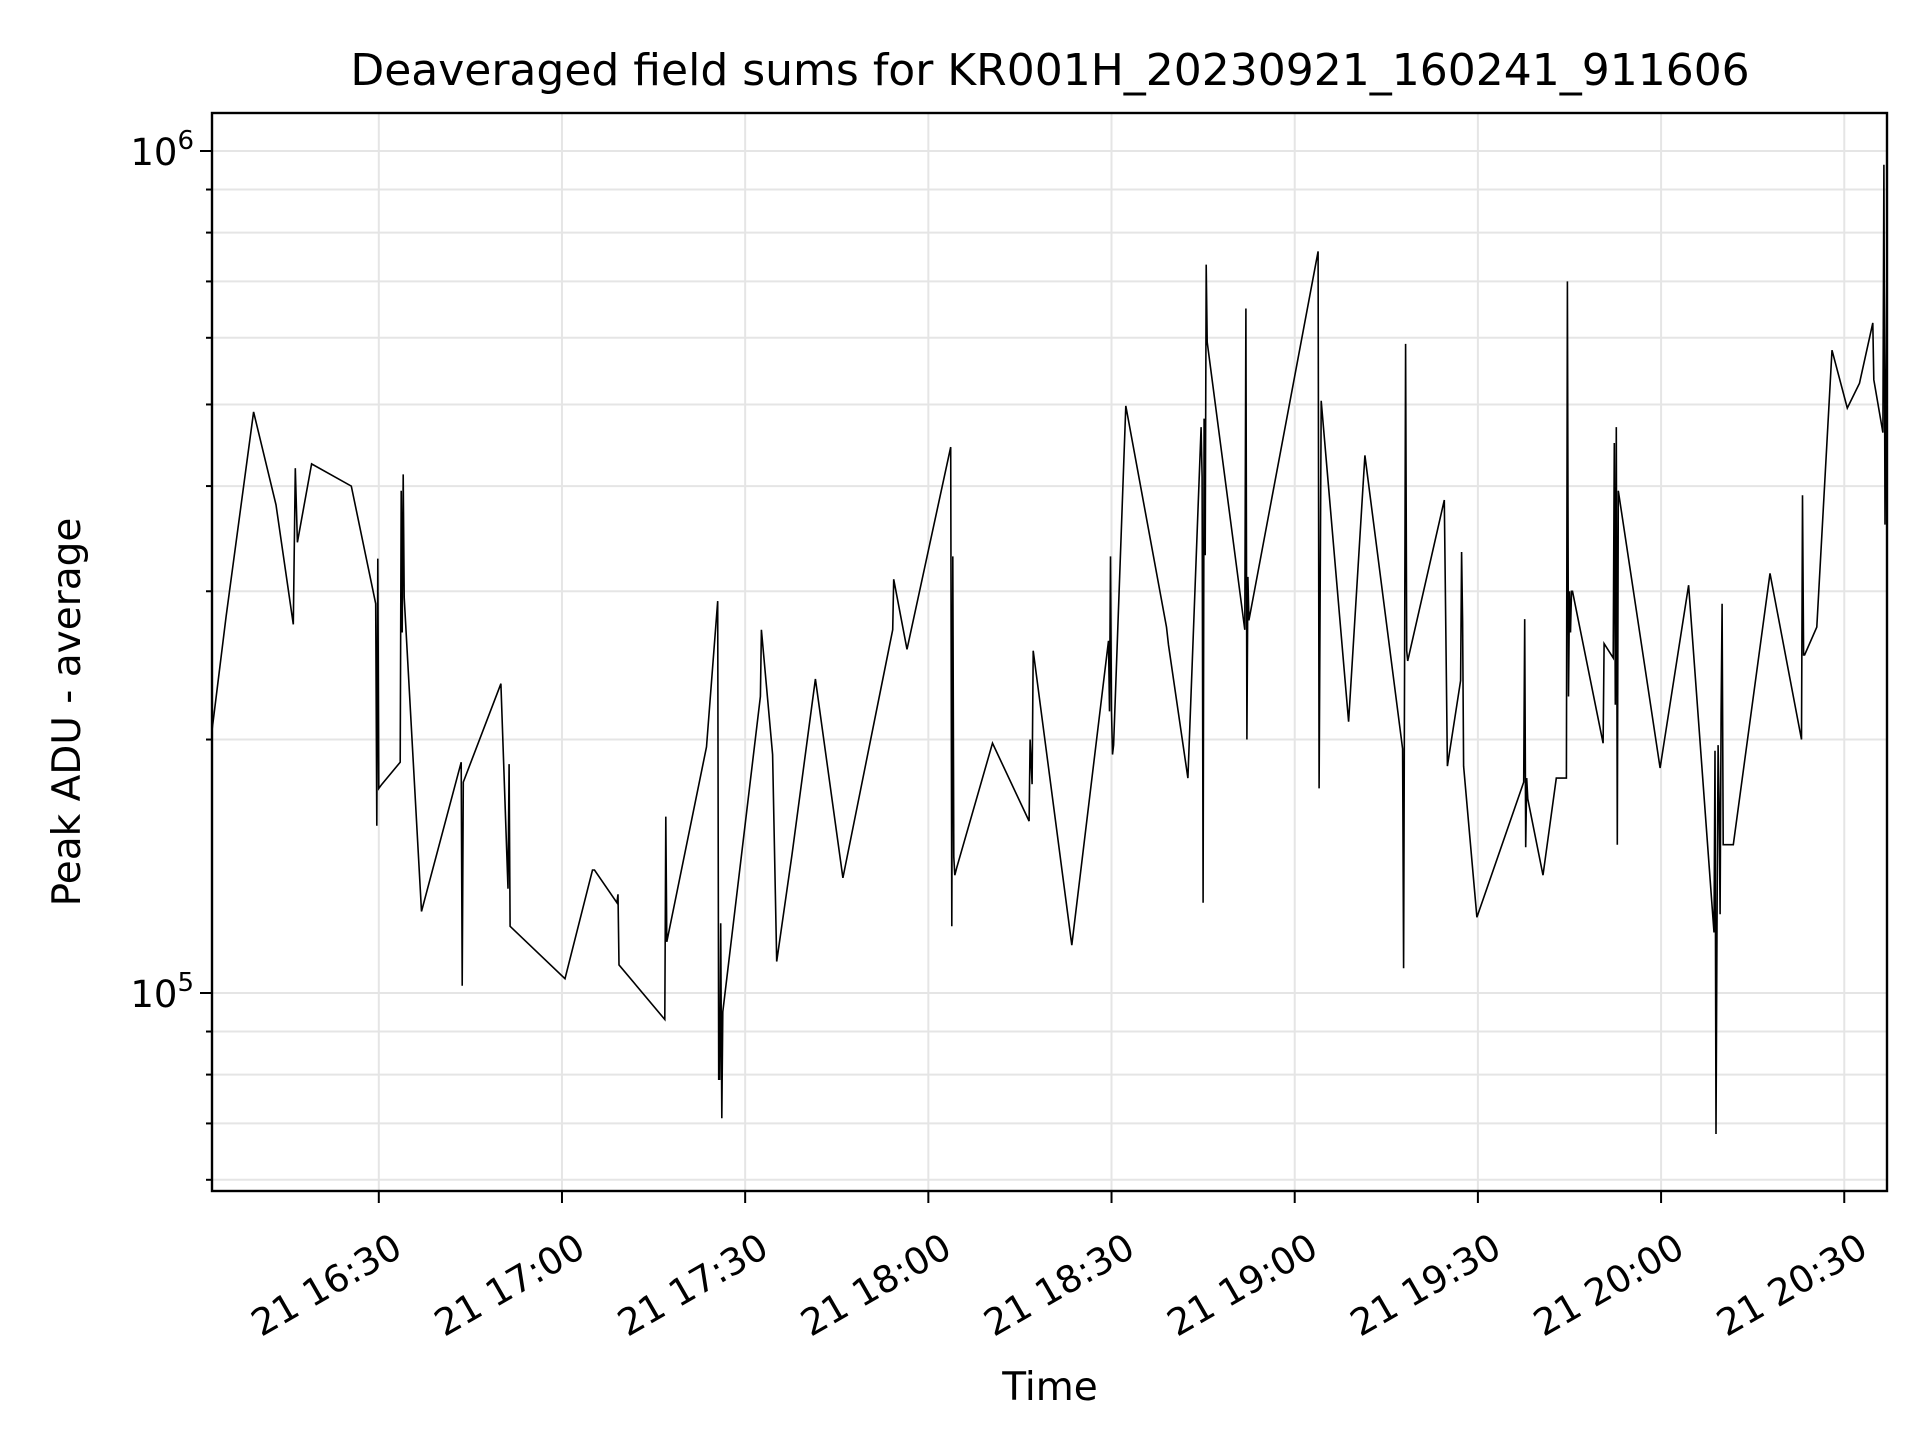 This screenshot has height=1440, width=1920. Describe the element at coordinates (1049, 1387) in the screenshot. I see `x-axis-label: Time` at that location.